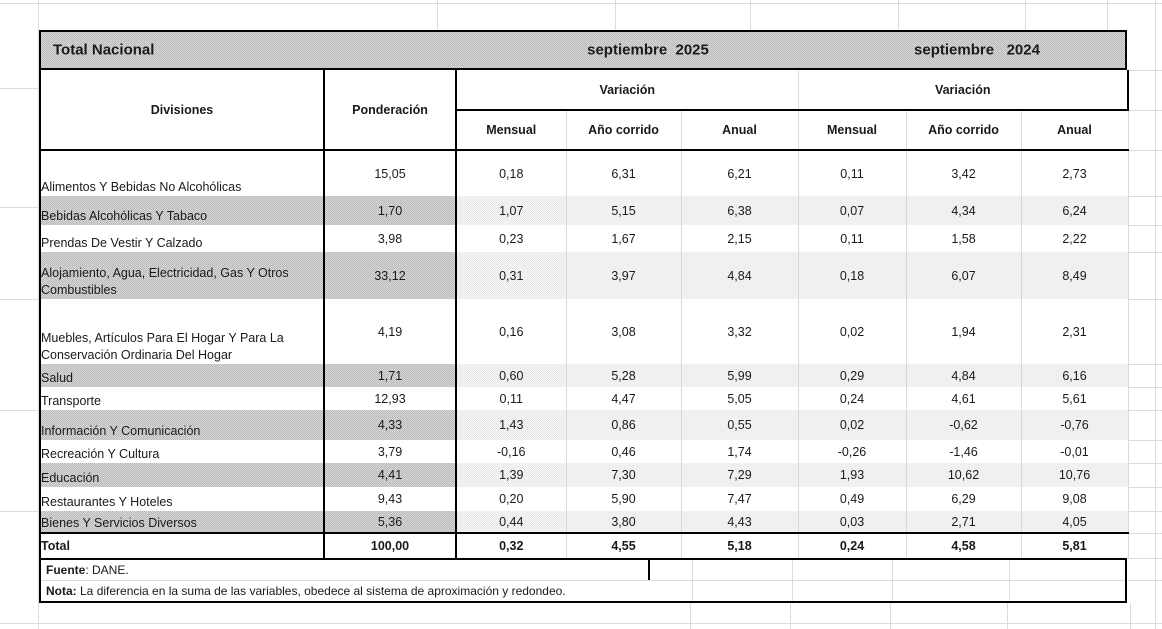 The image size is (1162, 629). I want to click on ponderacion-cell: 9,43, so click(390, 499).